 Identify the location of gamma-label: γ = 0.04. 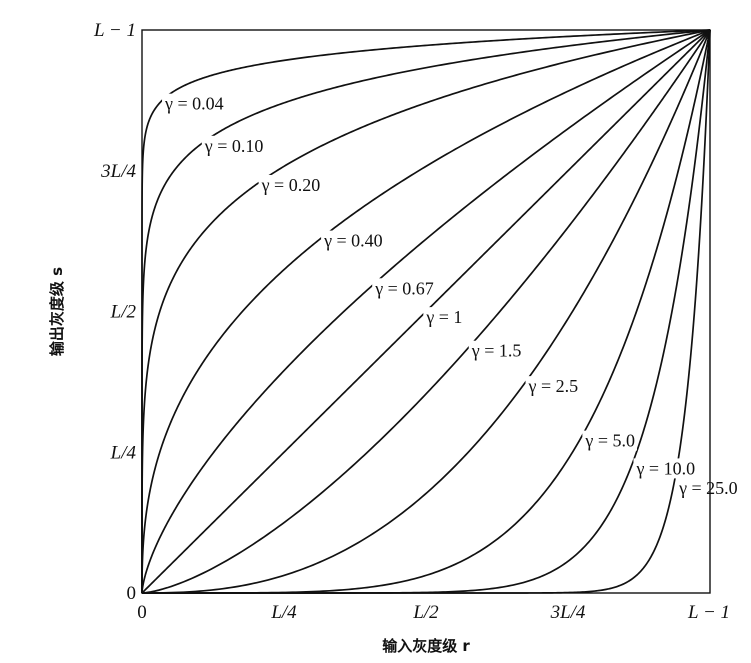
(194, 104).